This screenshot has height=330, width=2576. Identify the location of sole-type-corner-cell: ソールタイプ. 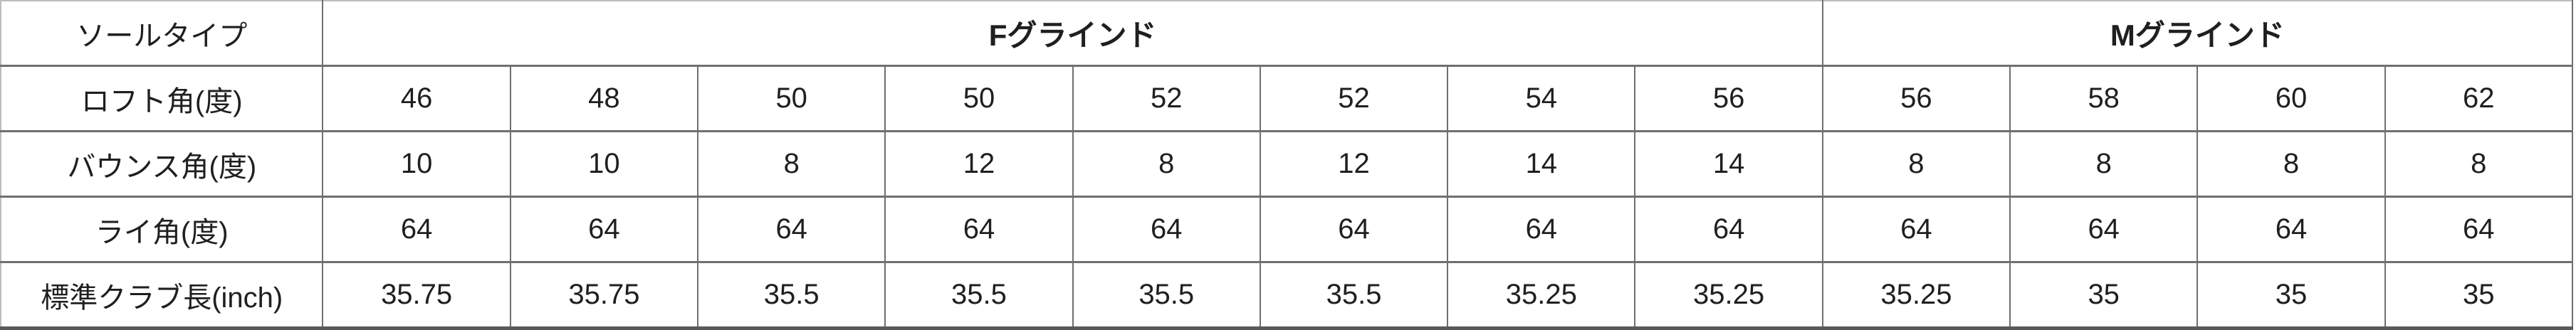
(162, 34).